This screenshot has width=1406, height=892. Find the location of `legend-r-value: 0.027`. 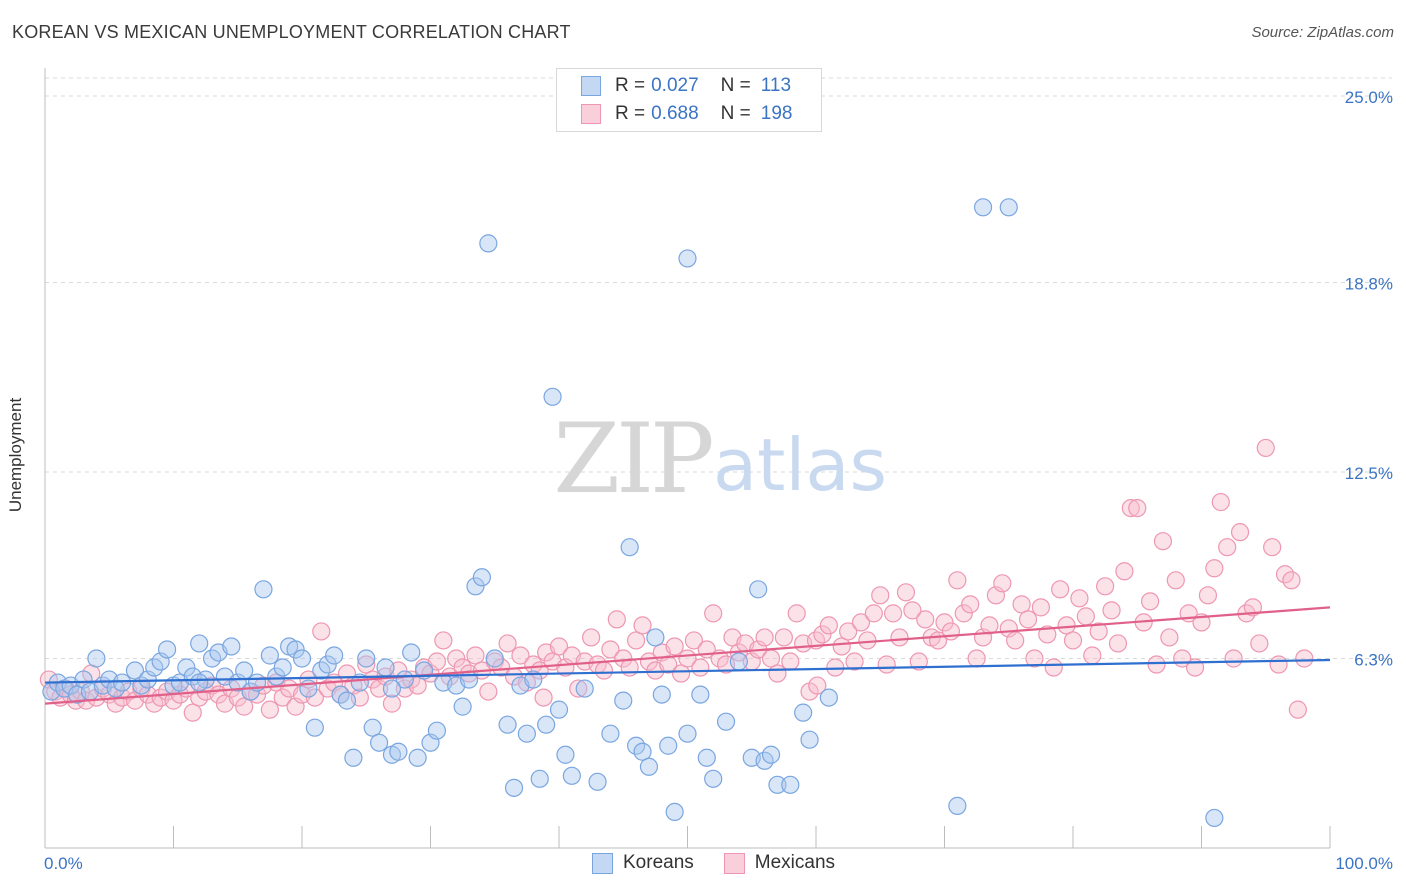

legend-r-value: 0.027 is located at coordinates (675, 85).